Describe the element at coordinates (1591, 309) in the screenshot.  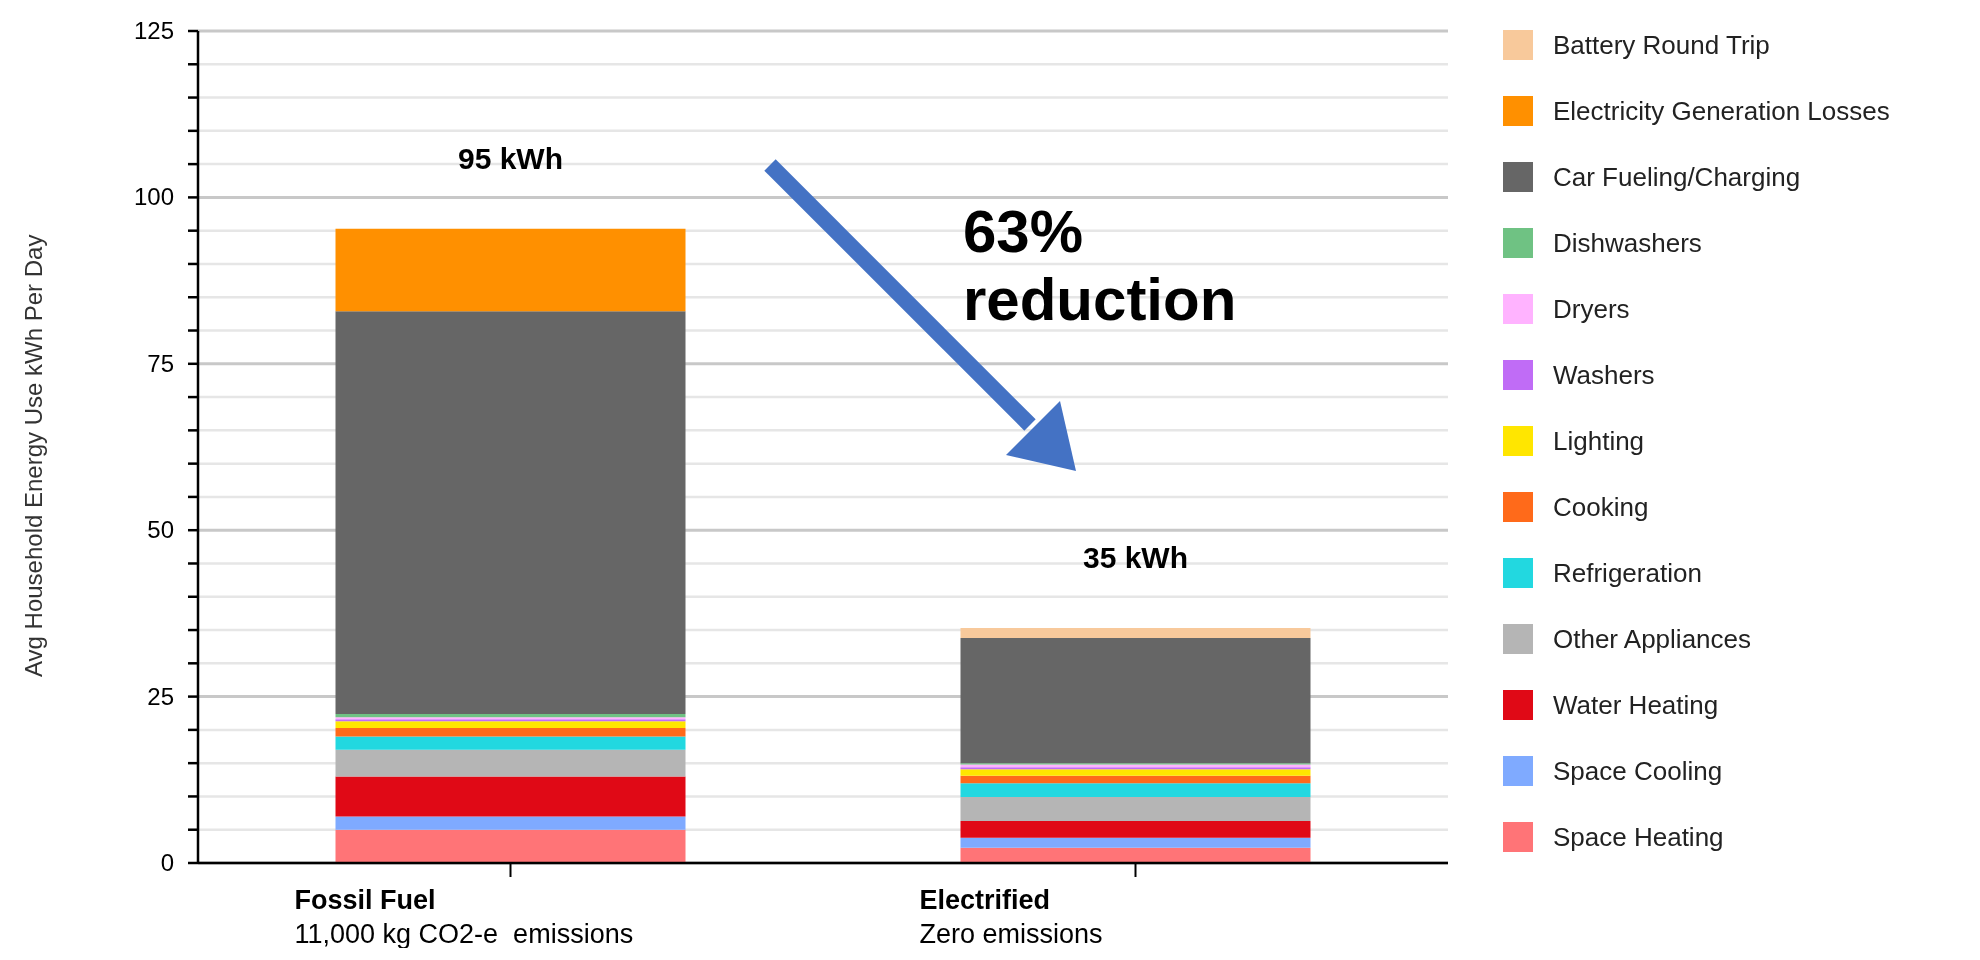
I see `legend-label: Dryers` at that location.